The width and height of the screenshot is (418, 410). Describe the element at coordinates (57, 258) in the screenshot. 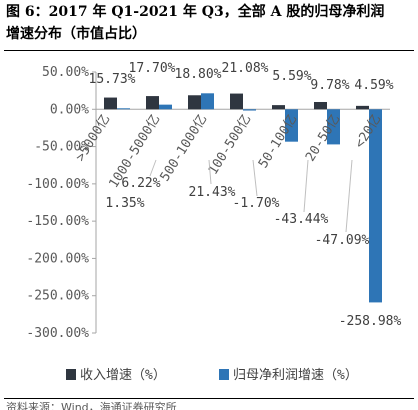

I see `y-tick-label: -200.00%` at that location.